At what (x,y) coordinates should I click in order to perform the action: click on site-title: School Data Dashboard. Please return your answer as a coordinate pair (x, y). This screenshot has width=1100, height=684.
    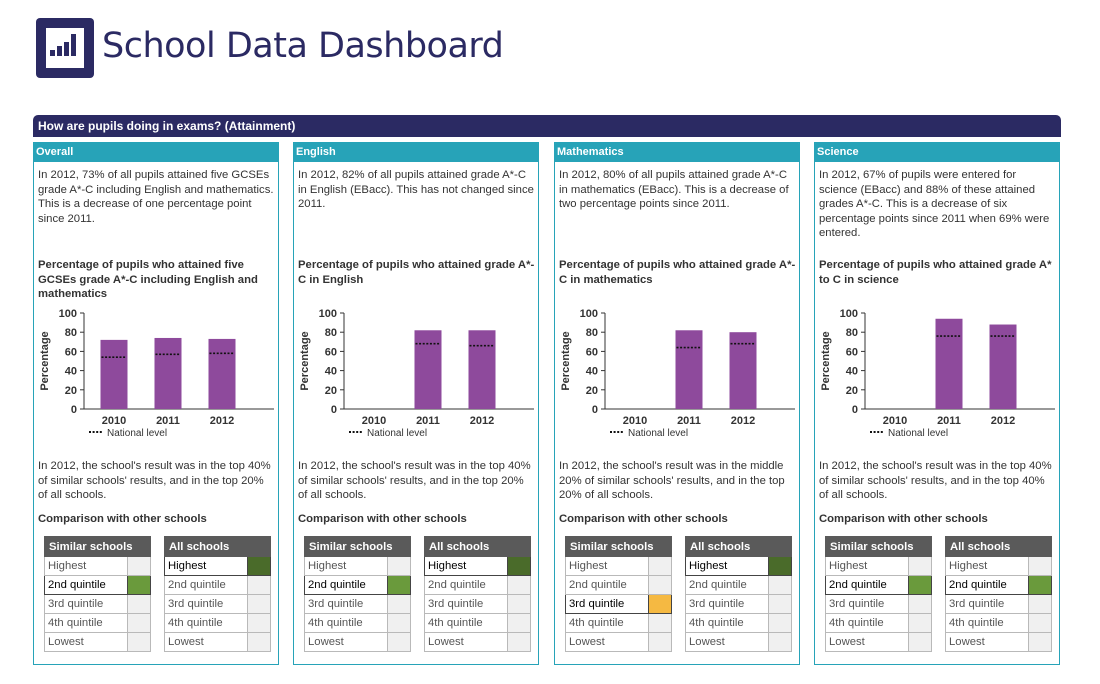
    Looking at the image, I should click on (303, 46).